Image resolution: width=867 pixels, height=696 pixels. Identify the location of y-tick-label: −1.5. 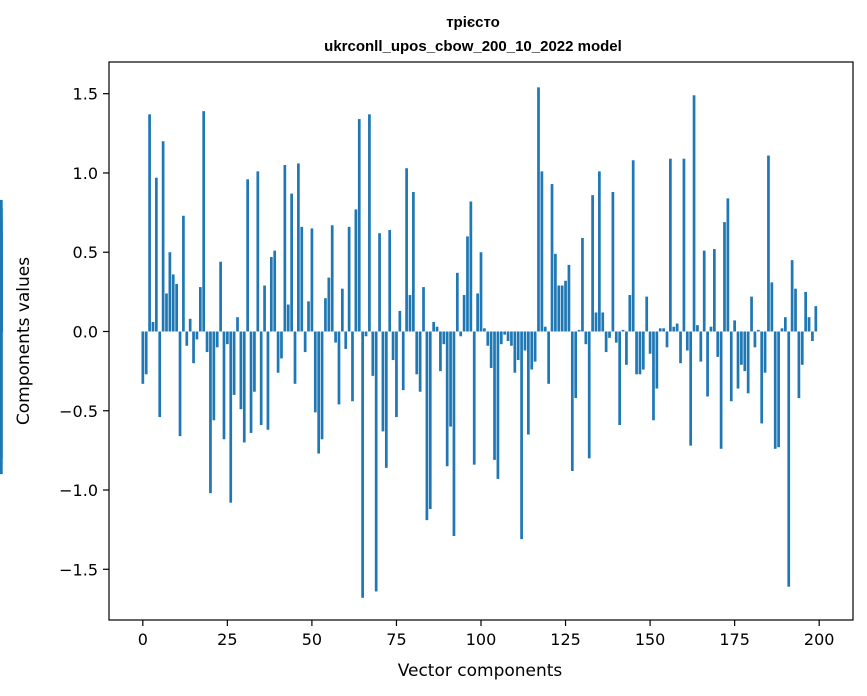
(78, 569).